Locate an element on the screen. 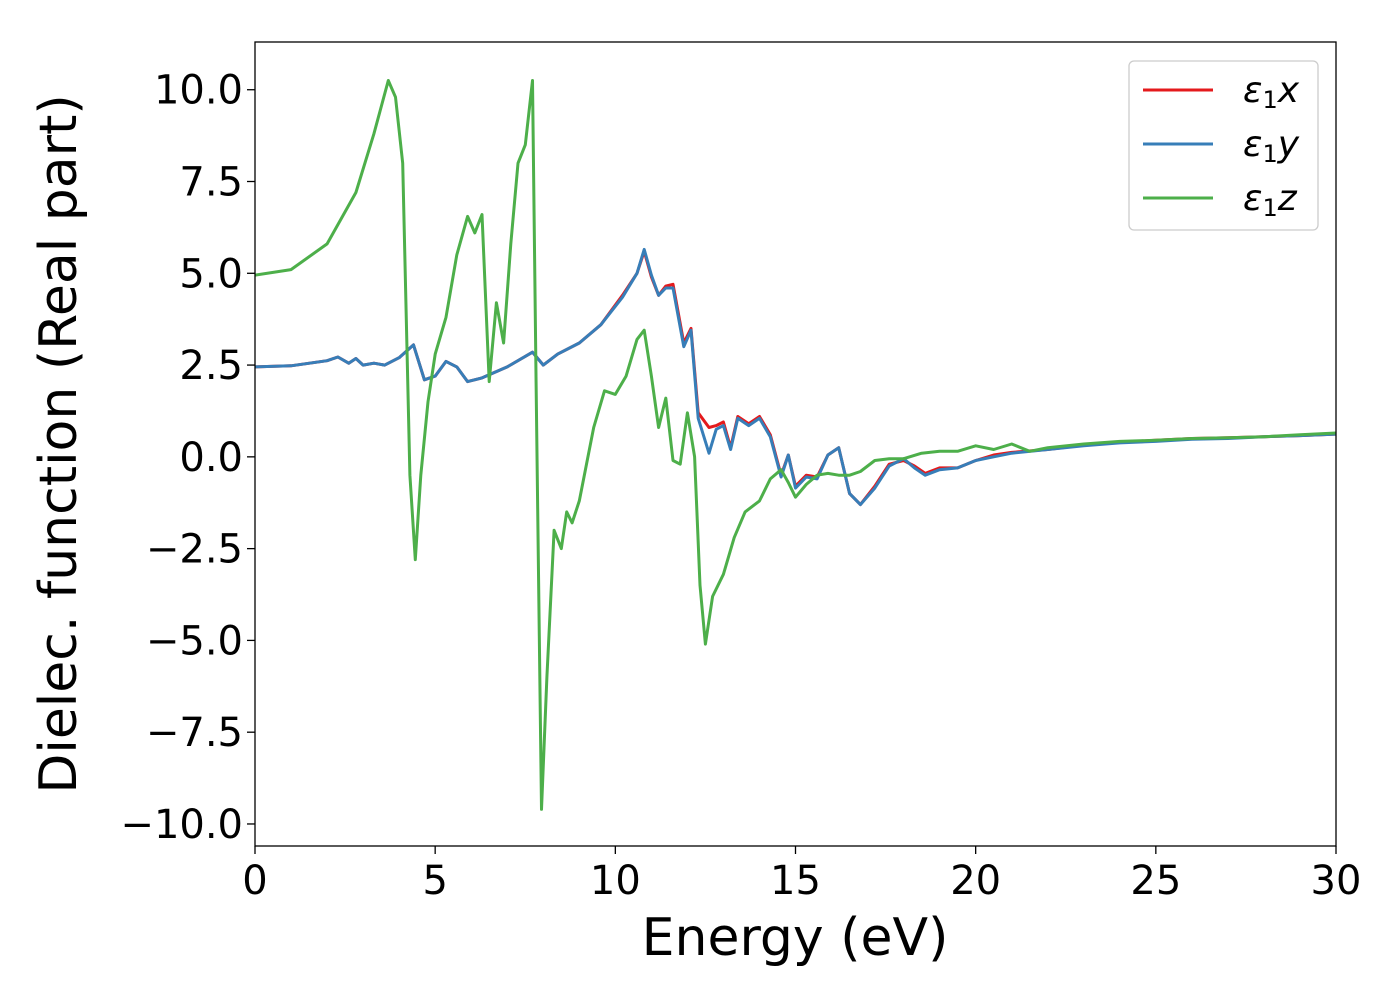 The image size is (1400, 1000). legend: ε1x ε1y ε1z is located at coordinates (1223, 145).